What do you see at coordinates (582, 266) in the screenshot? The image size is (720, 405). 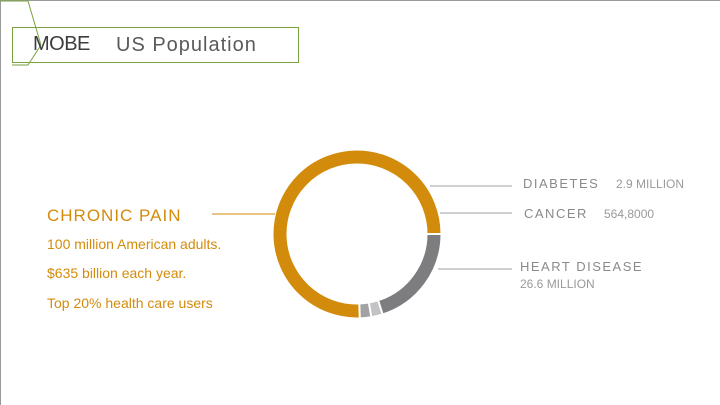 I see `heart-disease-label: HEART DISEASE` at bounding box center [582, 266].